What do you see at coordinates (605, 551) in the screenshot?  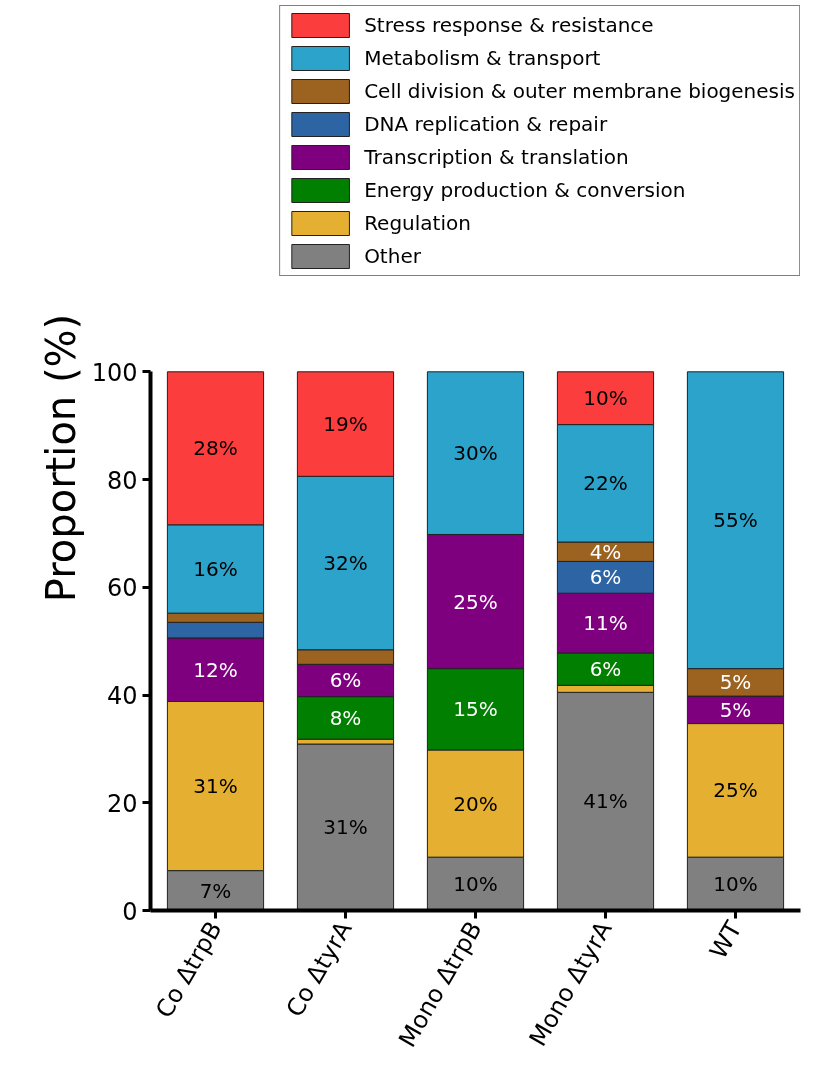 I see `data-label: 4%` at bounding box center [605, 551].